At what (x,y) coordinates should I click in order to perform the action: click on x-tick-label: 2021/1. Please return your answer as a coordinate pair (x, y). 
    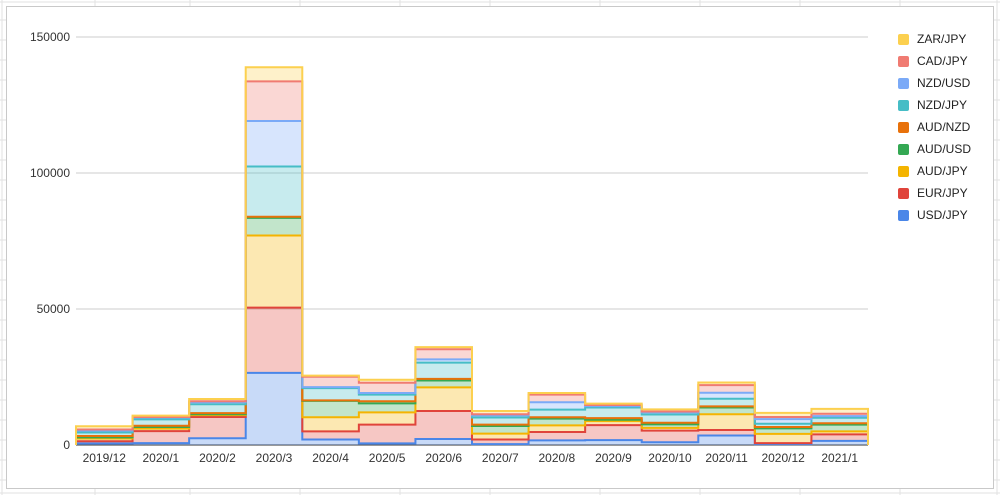
    Looking at the image, I should click on (839, 458).